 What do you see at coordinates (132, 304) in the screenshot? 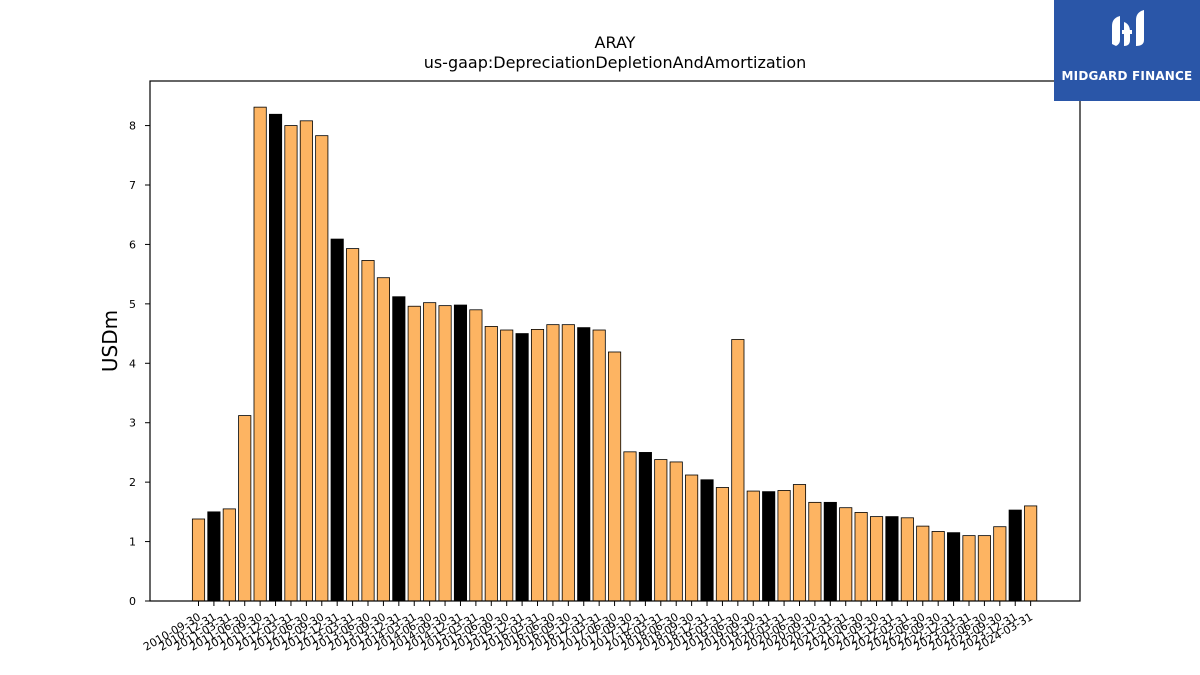
I see `y-tick-label: 5` at bounding box center [132, 304].